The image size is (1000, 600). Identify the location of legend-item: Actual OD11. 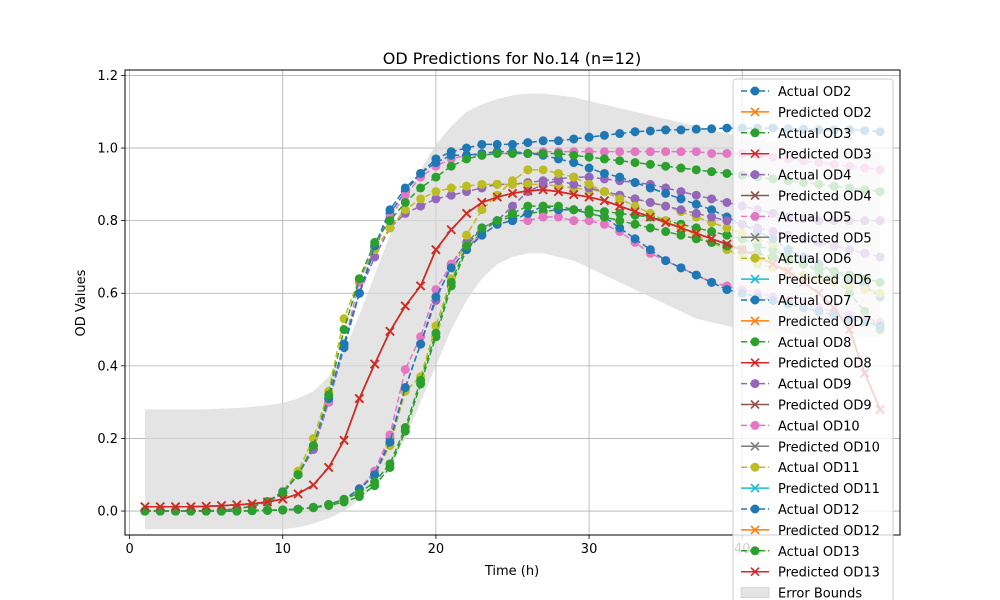
(800, 468).